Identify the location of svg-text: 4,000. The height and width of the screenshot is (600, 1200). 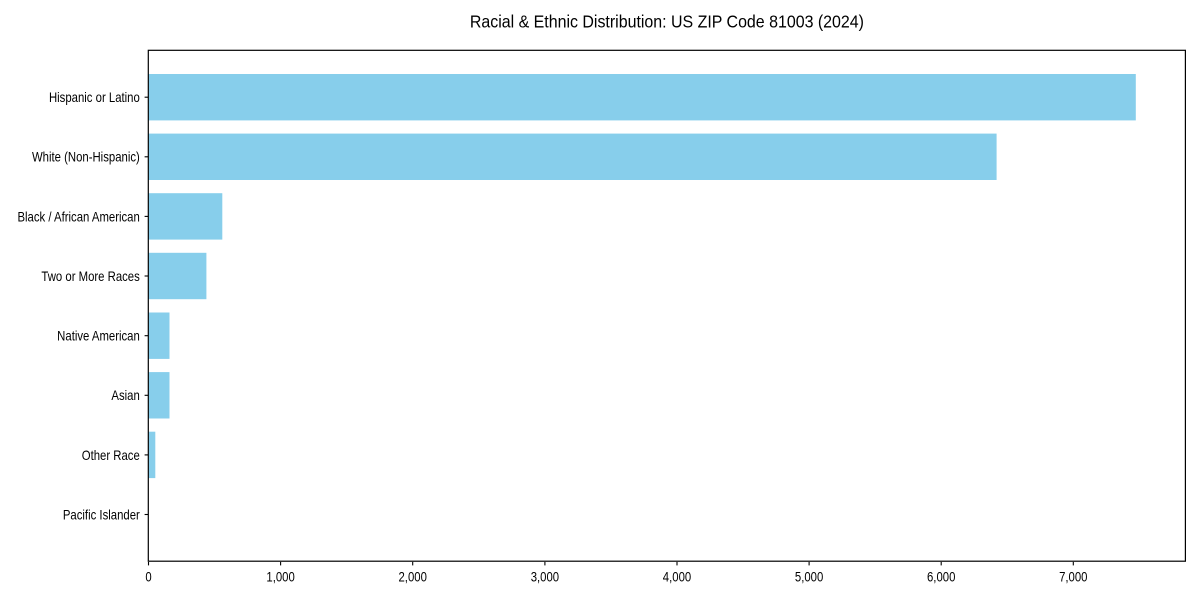
(677, 576).